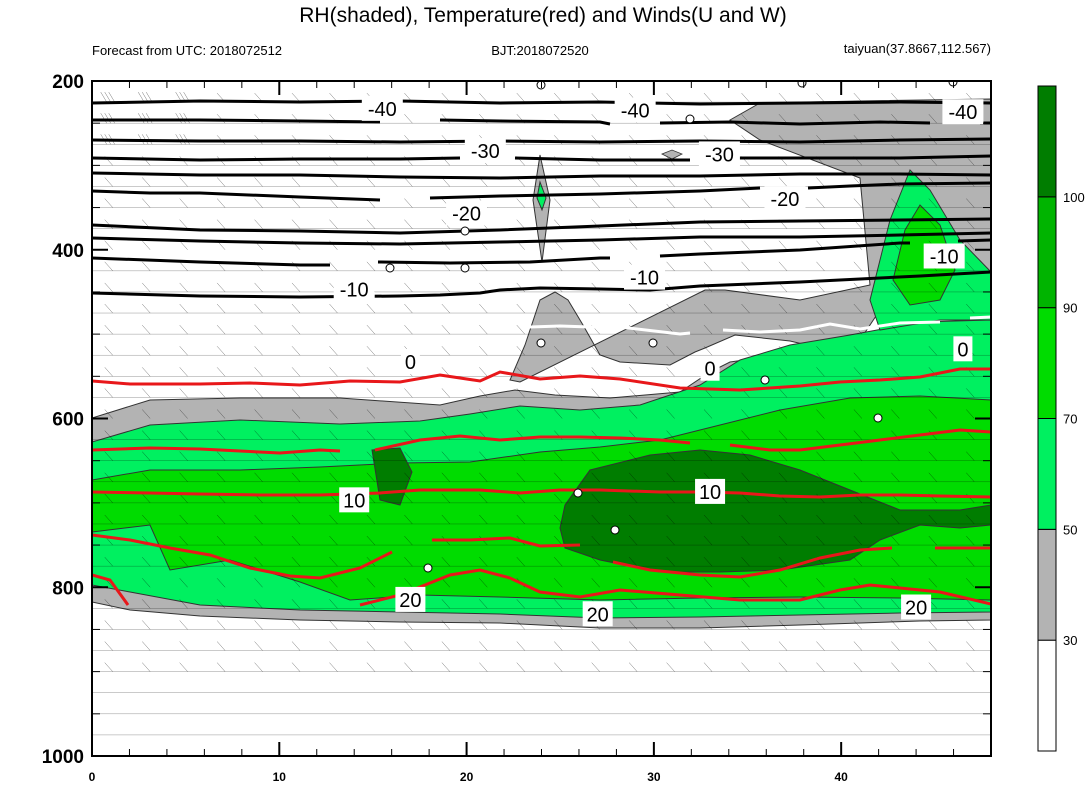  What do you see at coordinates (467, 213) in the screenshot?
I see `contour-label: -20` at bounding box center [467, 213].